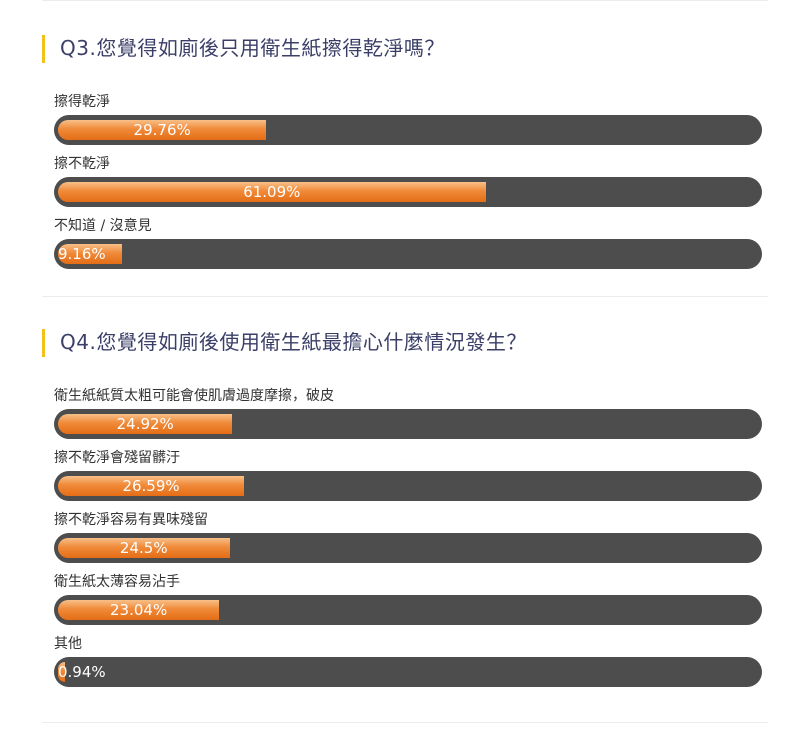  I want to click on option-label: 衛生紙紙質太粗可能會使肌膚過度摩擦，破皮, so click(194, 396).